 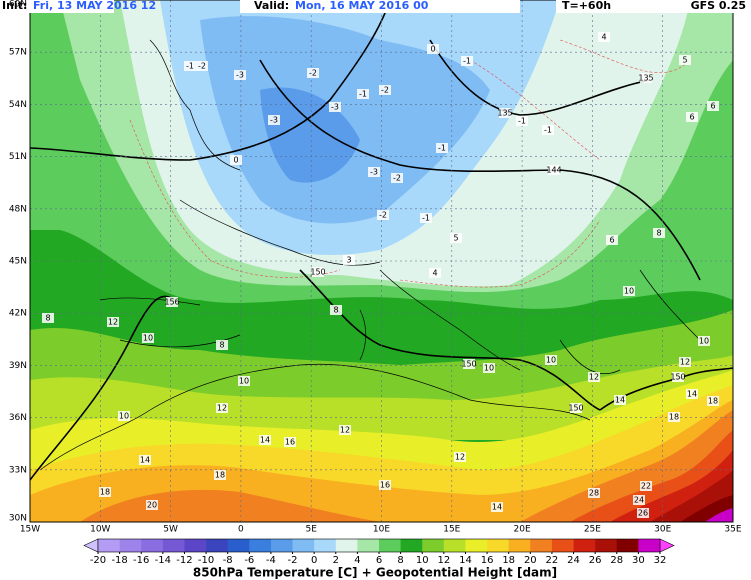 What do you see at coordinates (18, 470) in the screenshot?
I see `lat-label: 33N` at bounding box center [18, 470].